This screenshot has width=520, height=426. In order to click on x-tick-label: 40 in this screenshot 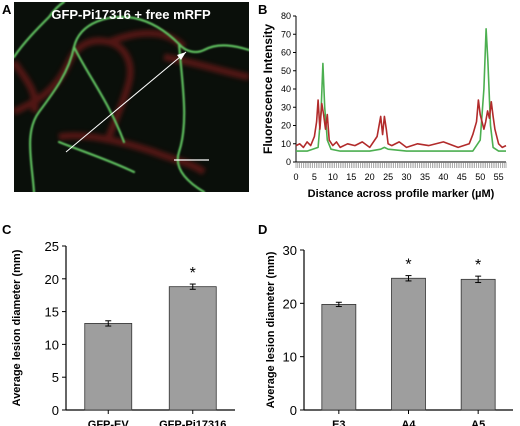, I will do `click(443, 177)`.